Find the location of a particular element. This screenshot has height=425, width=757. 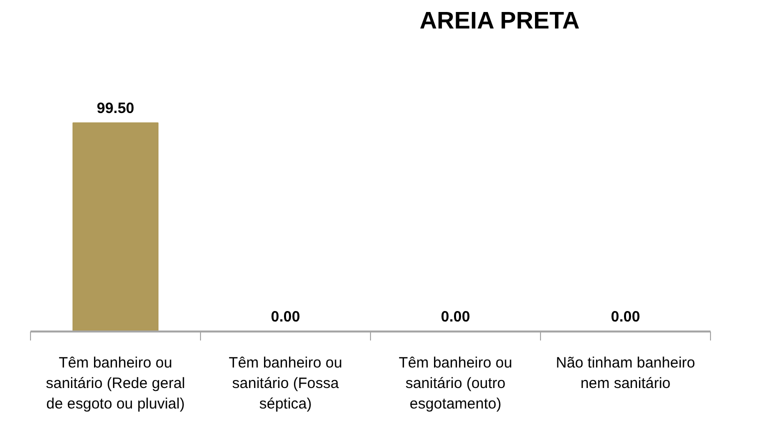

x-tick-label: Têm banheiro ou sanitário (outro esgotamento) is located at coordinates (455, 383).